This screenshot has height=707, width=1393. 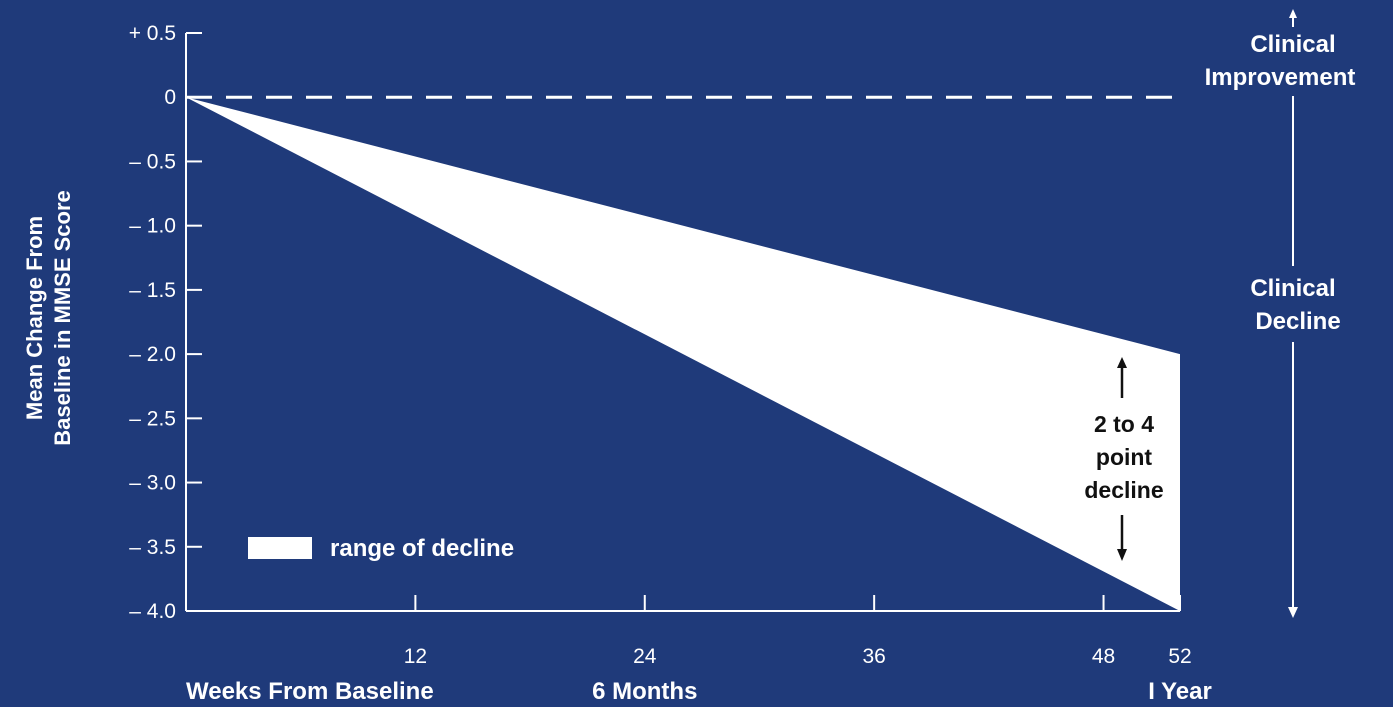 What do you see at coordinates (1179, 656) in the screenshot?
I see `x-tick-label: 52` at bounding box center [1179, 656].